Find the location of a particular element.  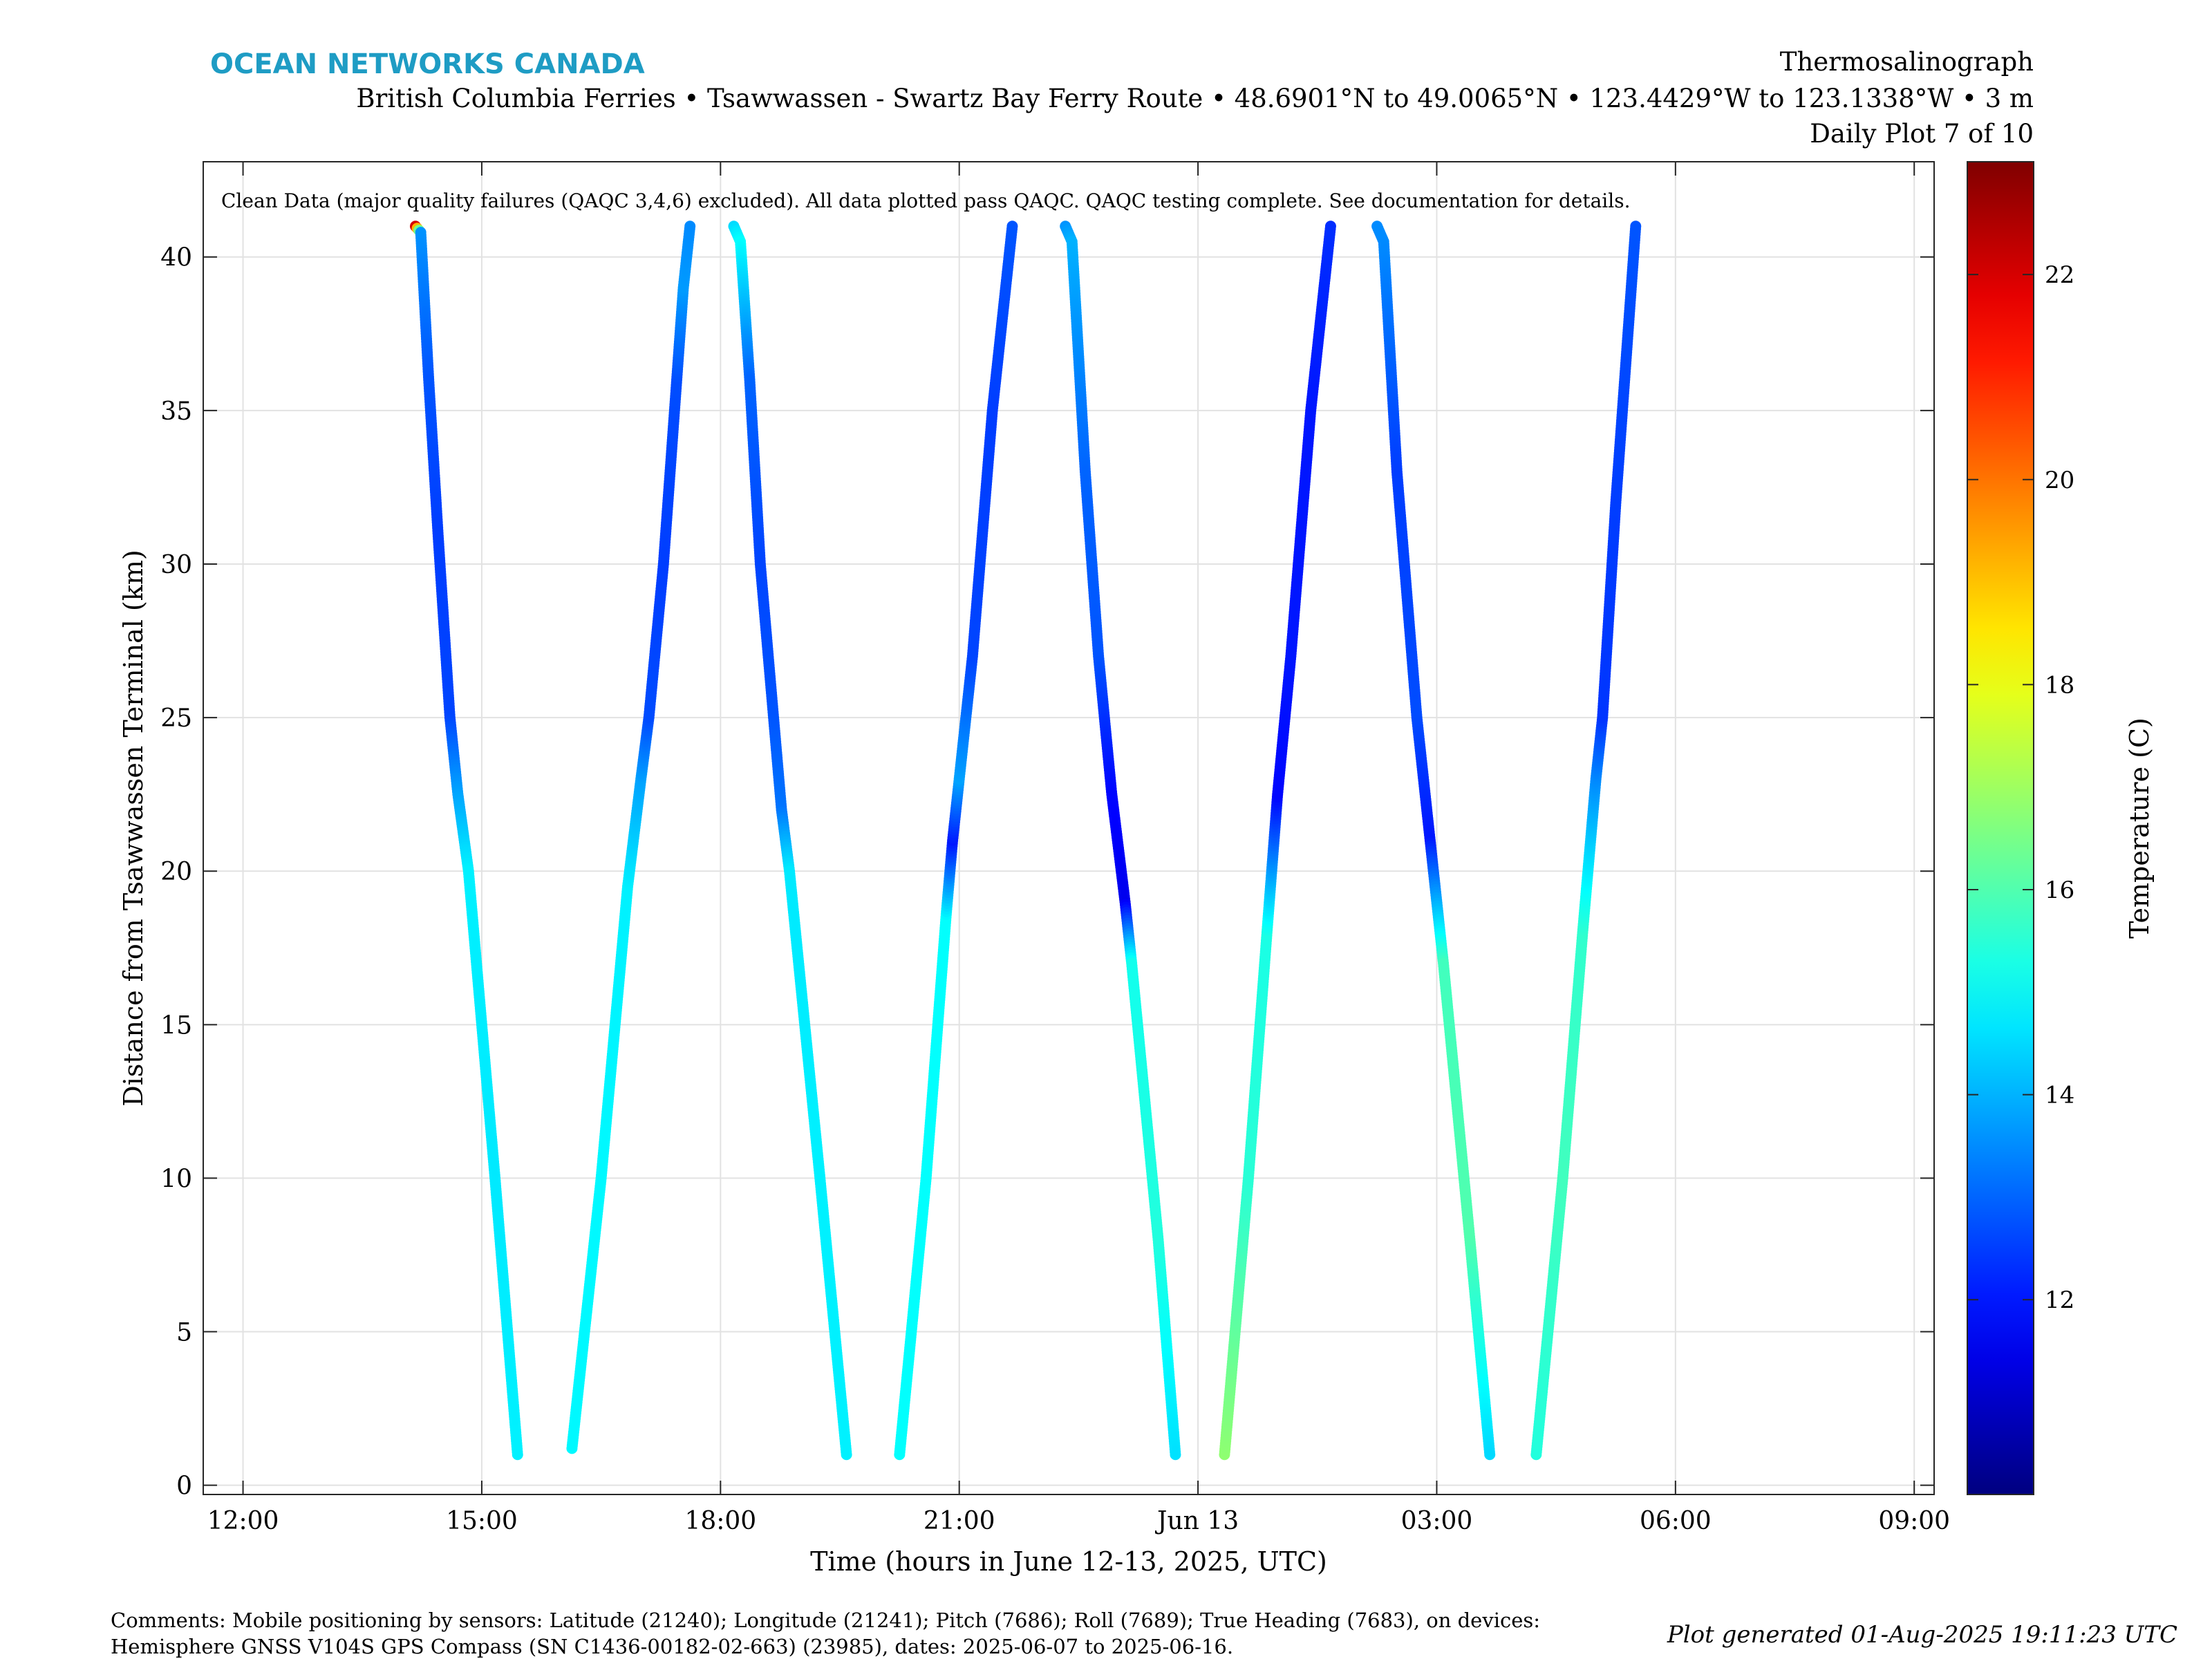

x-tick-label: Jun 13 is located at coordinates (1196, 1521).